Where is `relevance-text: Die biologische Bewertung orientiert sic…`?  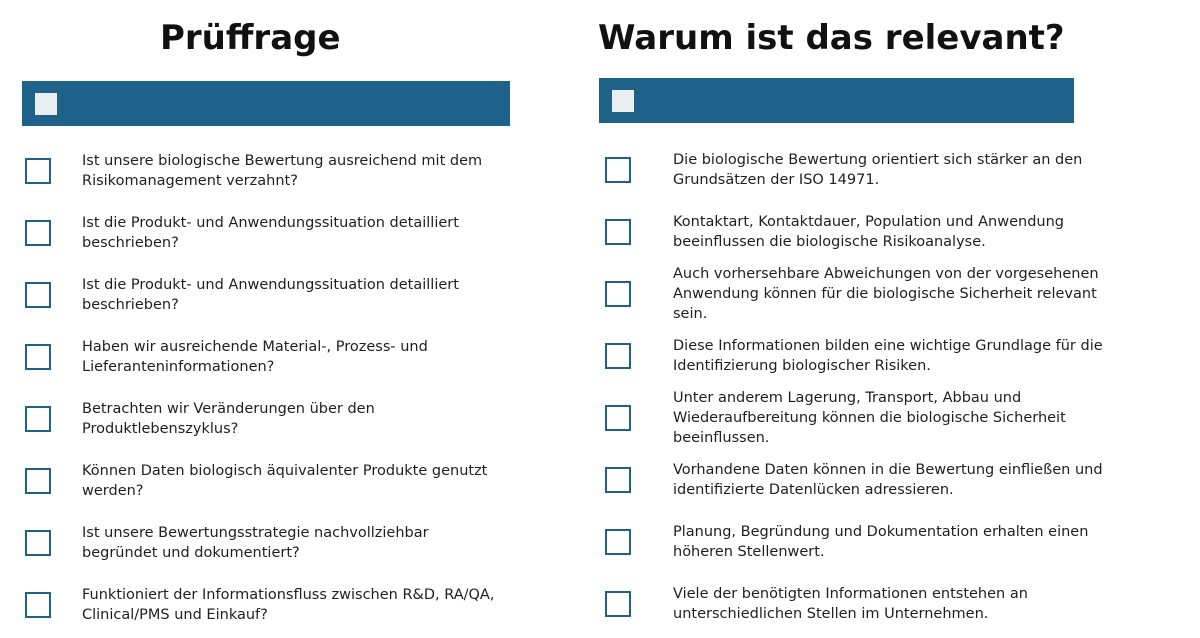
relevance-text: Die biologische Bewertung orientiert sic… is located at coordinates (878, 170).